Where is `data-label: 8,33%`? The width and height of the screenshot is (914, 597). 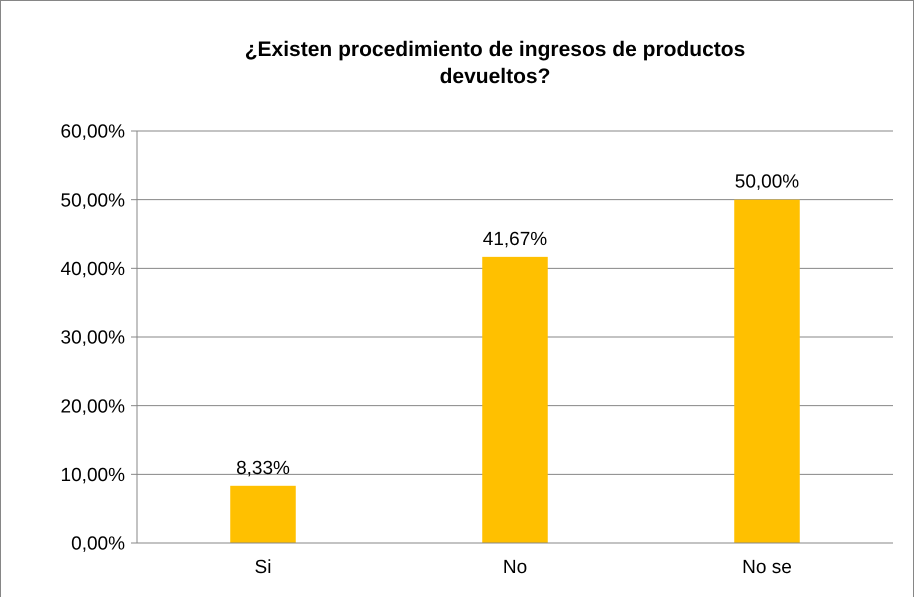 data-label: 8,33% is located at coordinates (263, 468).